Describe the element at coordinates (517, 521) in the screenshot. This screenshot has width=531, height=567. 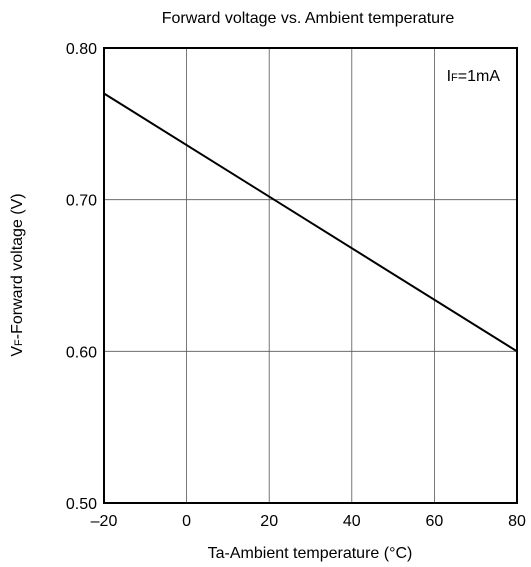
I see `x-tick-label: 80` at that location.